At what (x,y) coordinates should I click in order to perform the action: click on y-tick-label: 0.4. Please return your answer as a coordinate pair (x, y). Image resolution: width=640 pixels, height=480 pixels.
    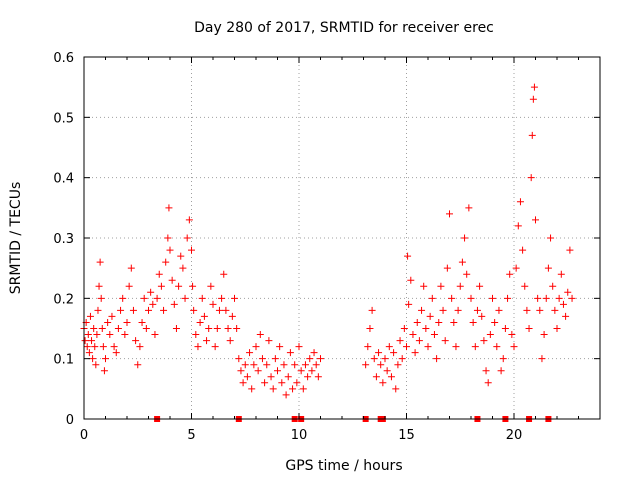
    Looking at the image, I should click on (63, 179).